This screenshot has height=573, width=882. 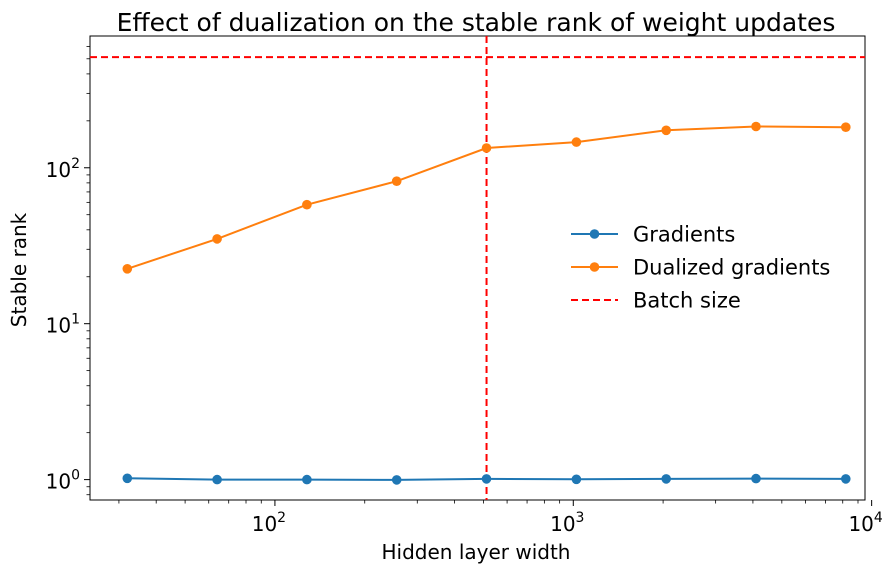 I want to click on y-tick-label: 10², so click(x=63, y=169).